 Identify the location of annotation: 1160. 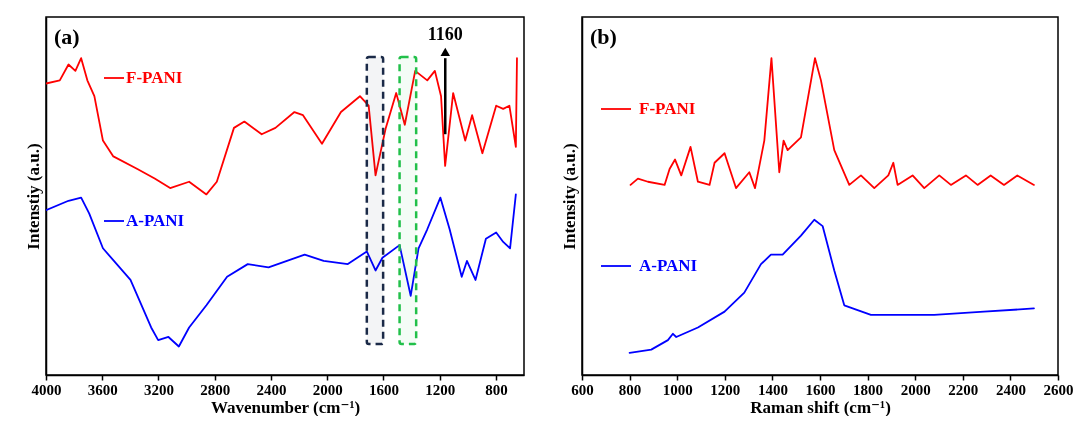
(445, 33).